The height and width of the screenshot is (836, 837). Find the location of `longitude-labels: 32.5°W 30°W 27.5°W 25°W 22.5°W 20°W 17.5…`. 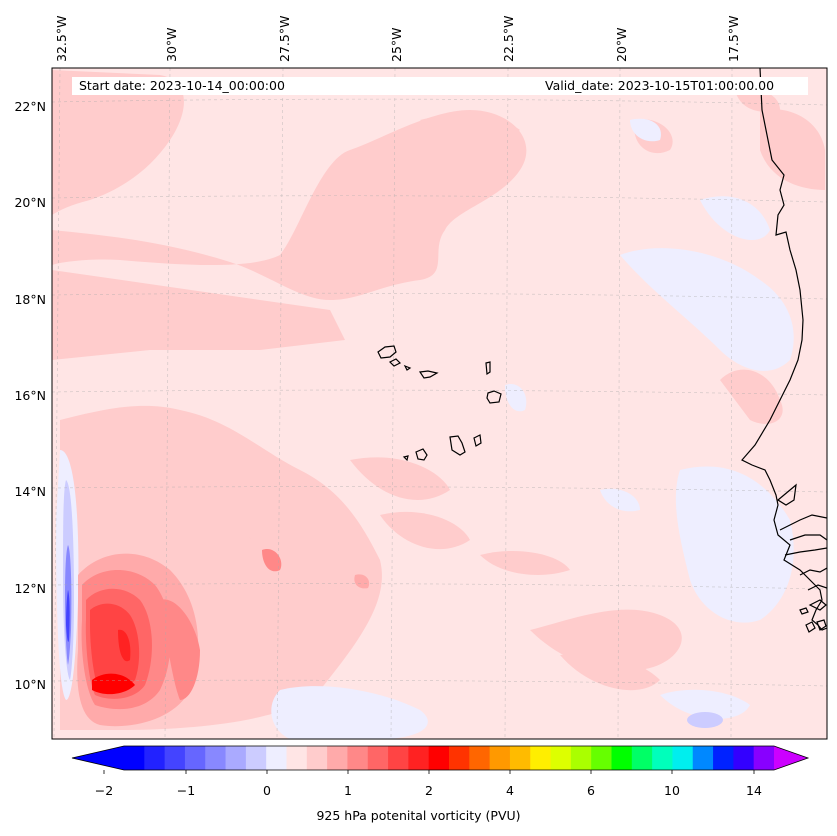

longitude-labels: 32.5°W 30°W 27.5°W 25°W 22.5°W 20°W 17.5… is located at coordinates (397, 39).